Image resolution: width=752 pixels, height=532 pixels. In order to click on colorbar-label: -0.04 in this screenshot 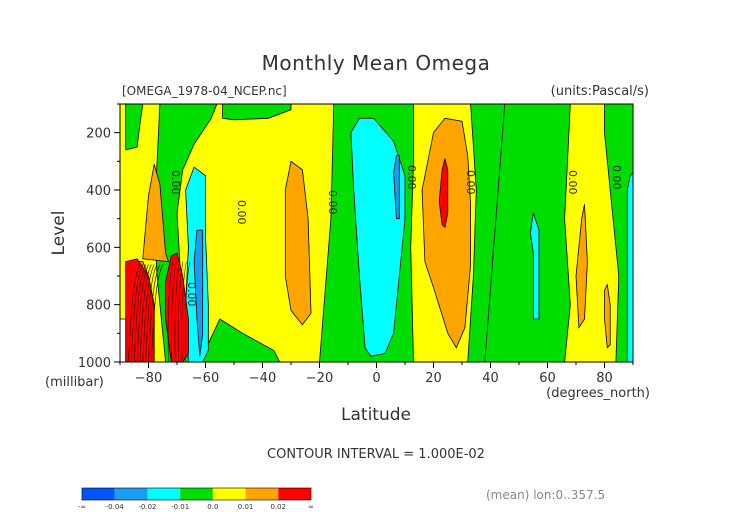, I will do `click(115, 507)`.